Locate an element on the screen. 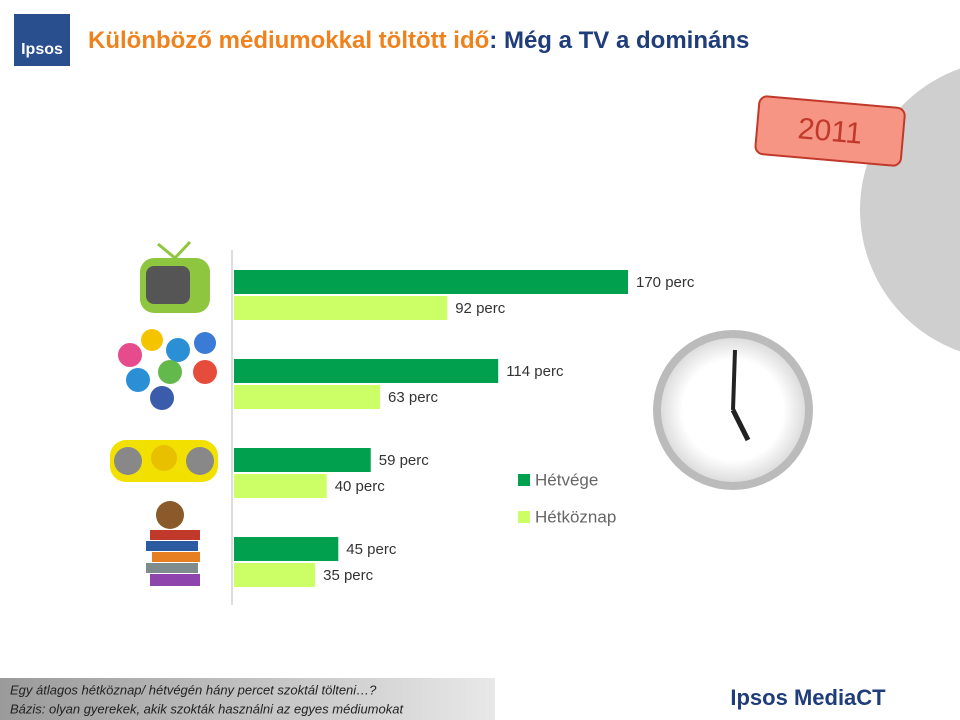 Image resolution: width=960 pixels, height=720 pixels. logo-box is located at coordinates (42, 40).